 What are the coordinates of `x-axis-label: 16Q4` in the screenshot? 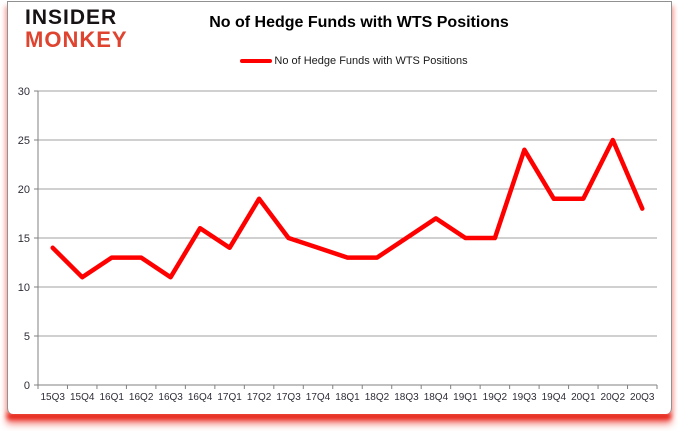 It's located at (200, 397).